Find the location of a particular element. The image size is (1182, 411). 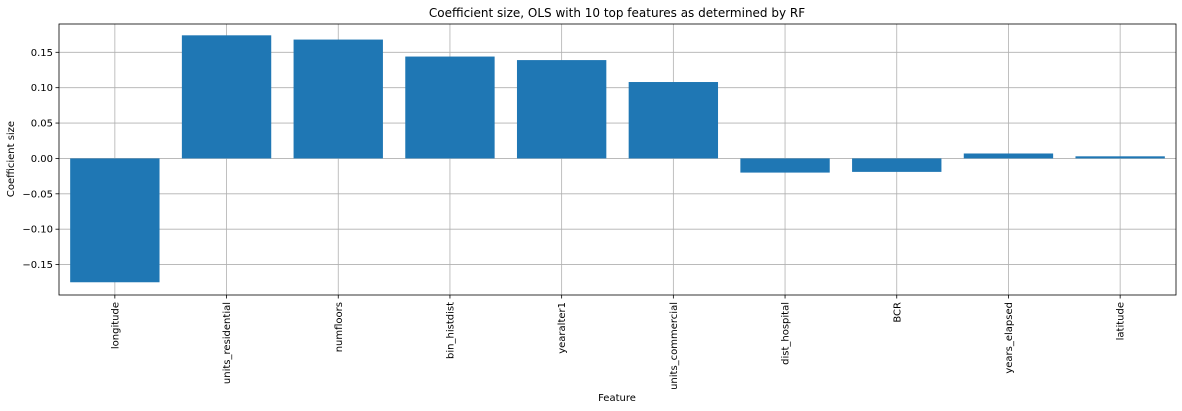

bar-numfloors is located at coordinates (338, 99).